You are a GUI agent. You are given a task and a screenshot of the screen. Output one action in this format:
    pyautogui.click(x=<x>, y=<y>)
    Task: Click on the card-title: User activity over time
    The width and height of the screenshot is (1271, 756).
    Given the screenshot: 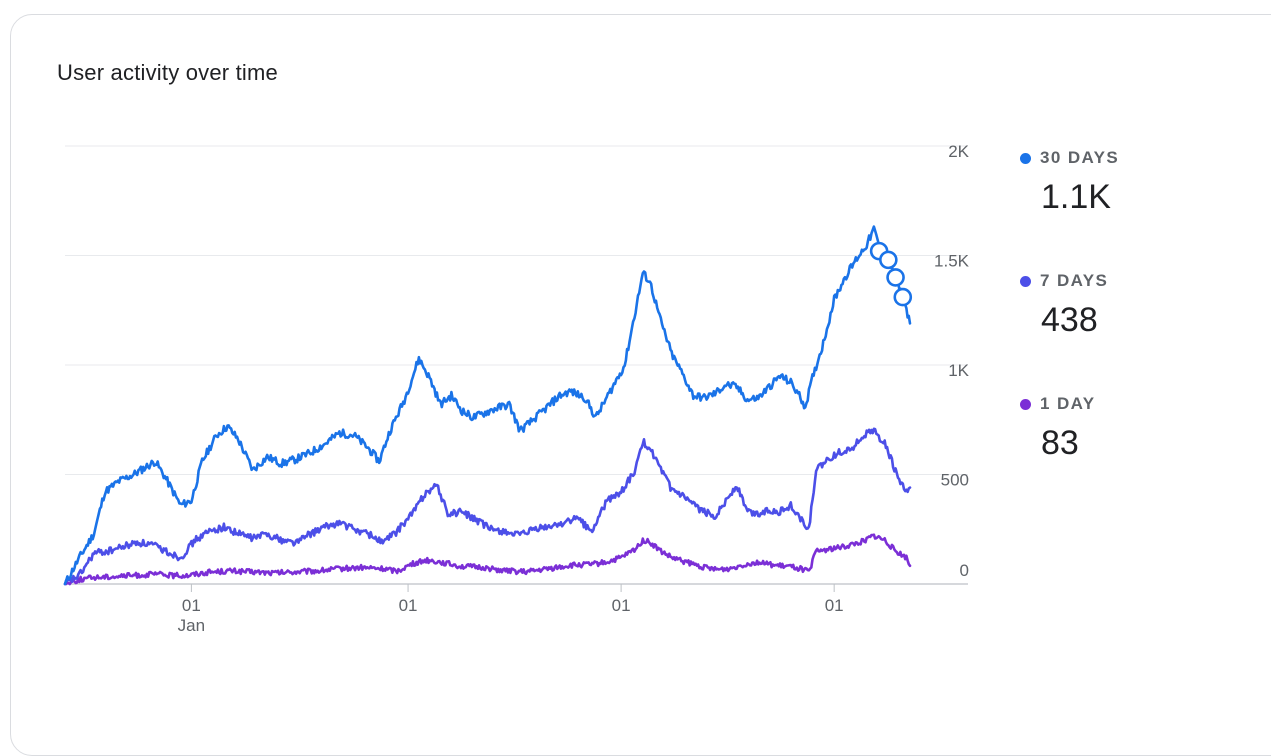 What is the action you would take?
    pyautogui.click(x=167, y=72)
    